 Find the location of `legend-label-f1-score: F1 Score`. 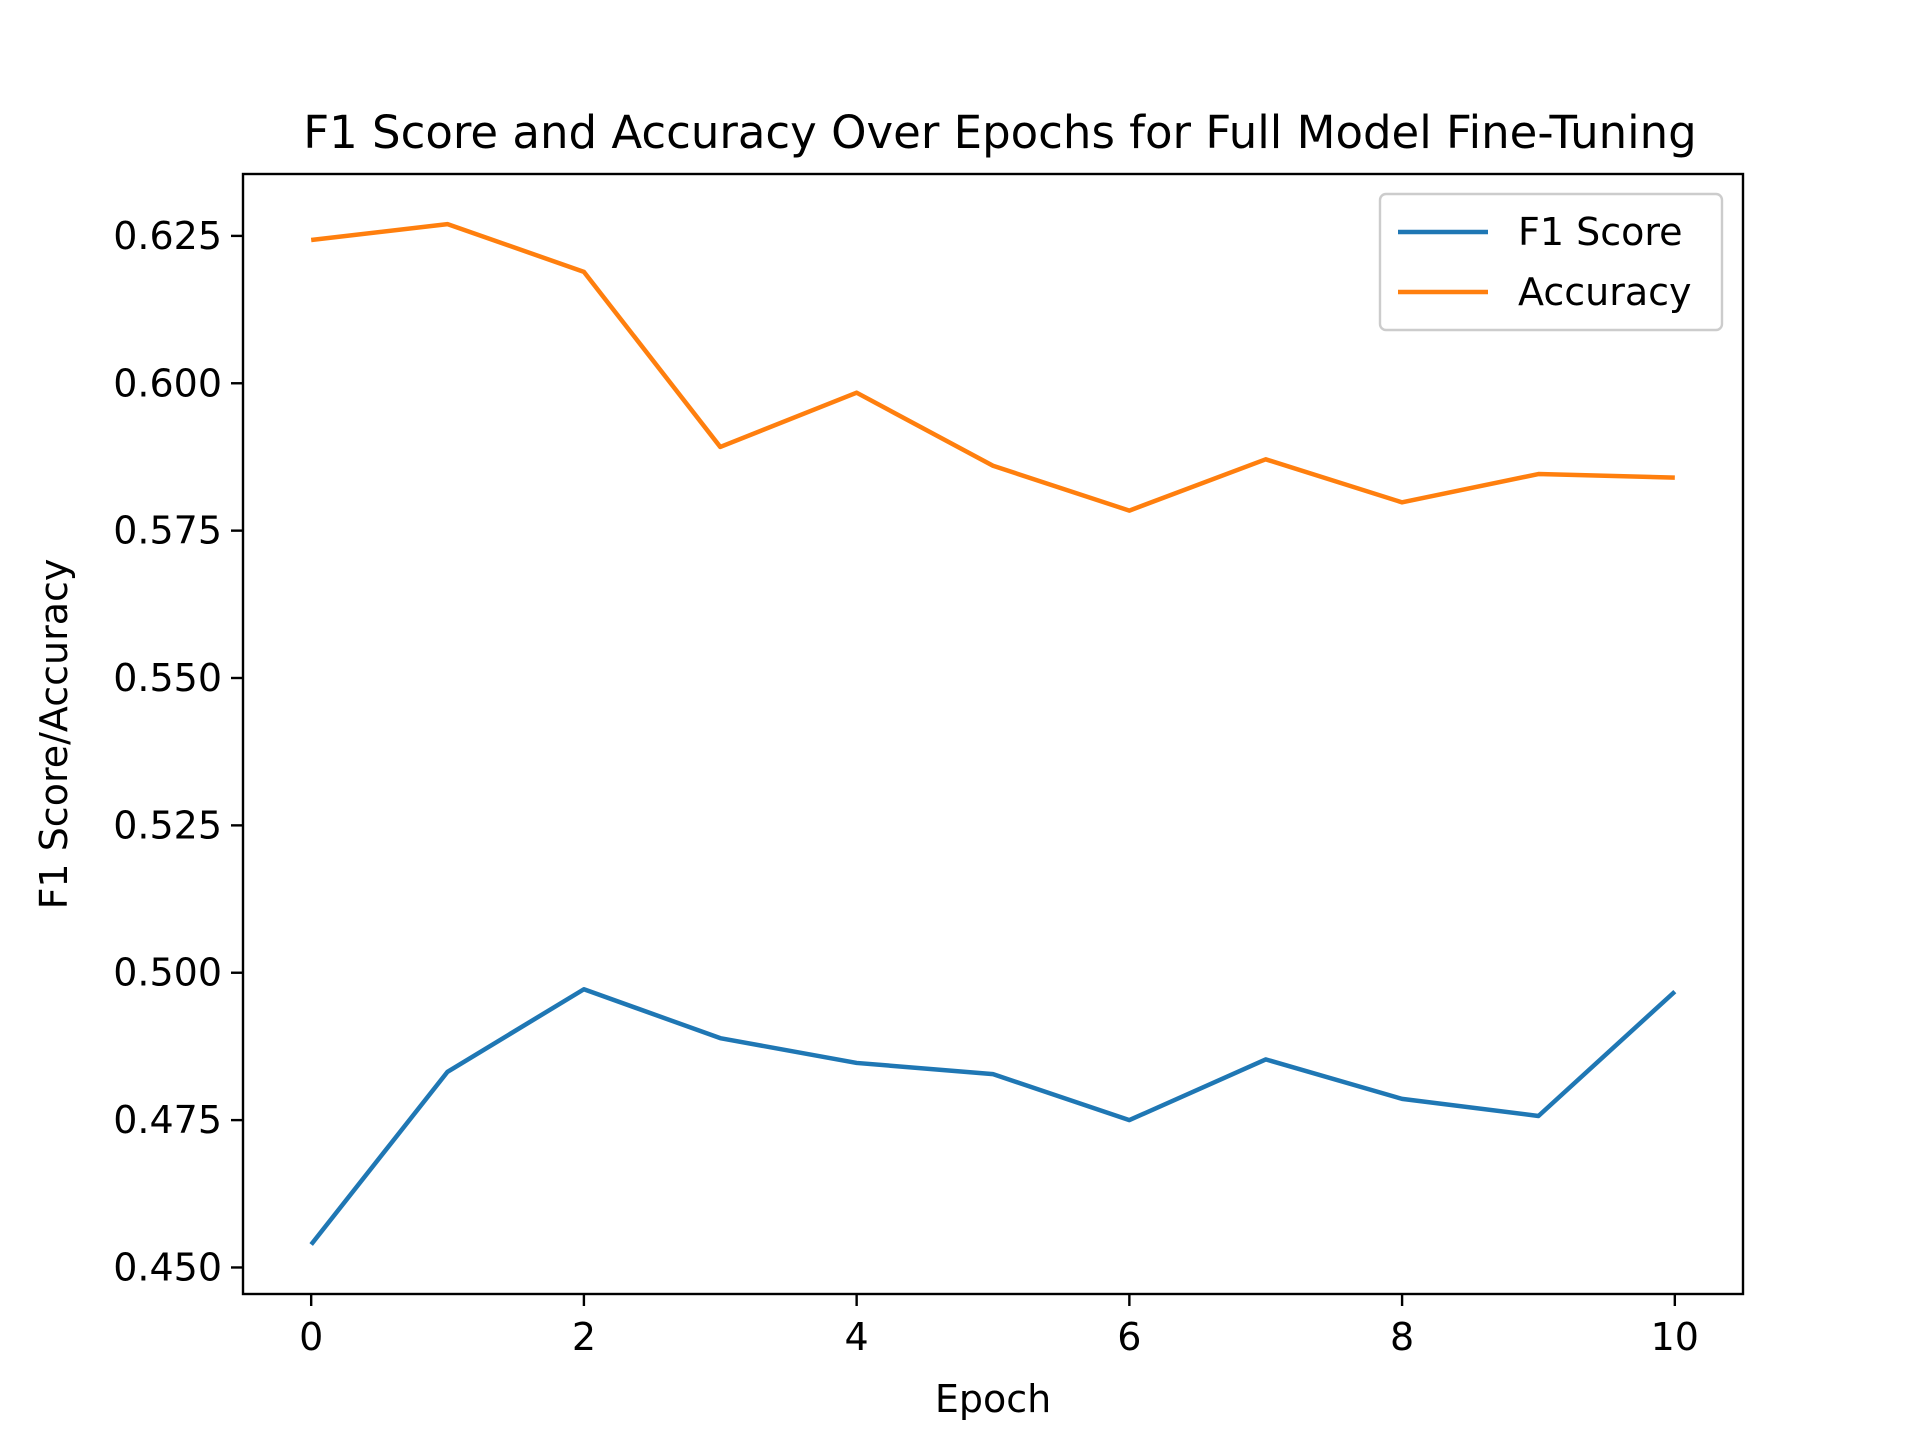

legend-label-f1-score: F1 Score is located at coordinates (1600, 232).